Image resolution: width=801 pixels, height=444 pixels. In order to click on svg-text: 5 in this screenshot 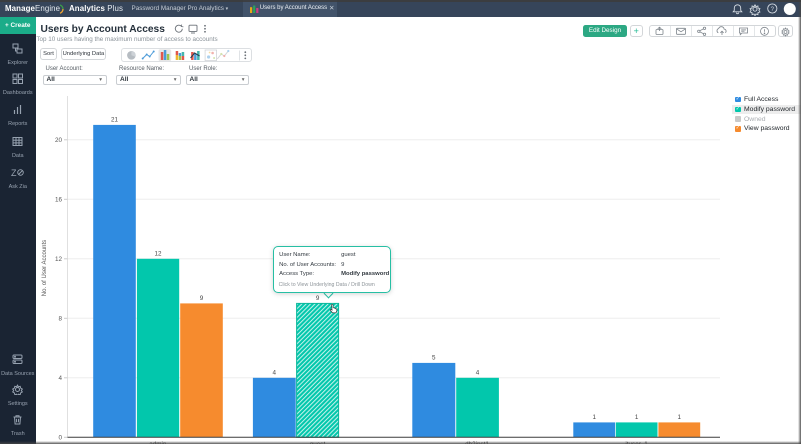, I will do `click(434, 357)`.